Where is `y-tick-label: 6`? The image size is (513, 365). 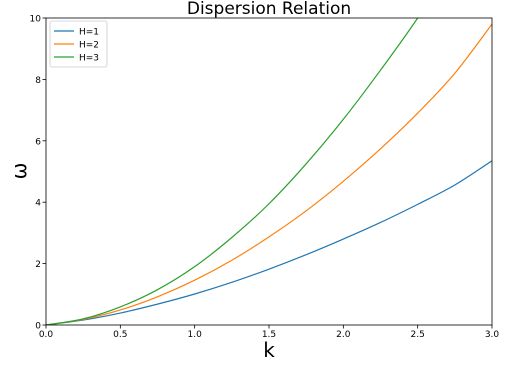 y-tick-label: 6 is located at coordinates (38, 142).